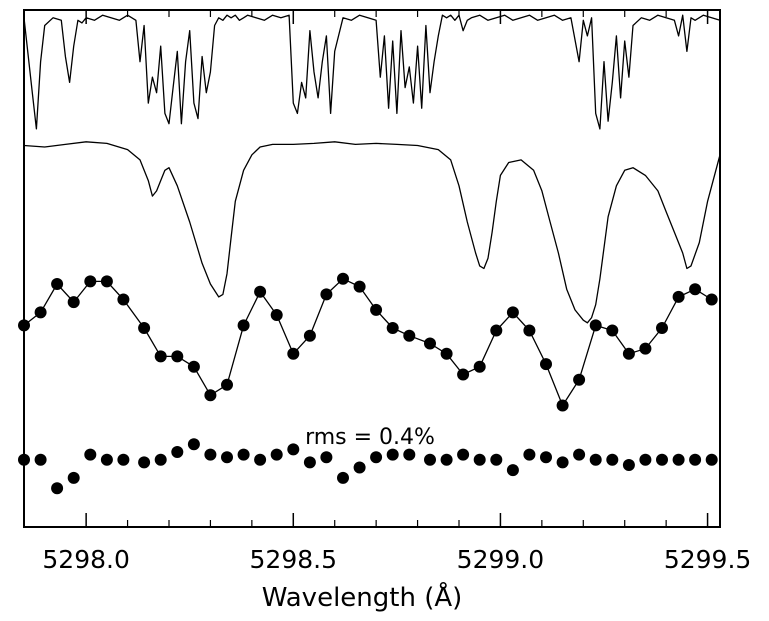 The height and width of the screenshot is (621, 769). What do you see at coordinates (370, 437) in the screenshot?
I see `rms-annotation: rms = 0.4%` at bounding box center [370, 437].